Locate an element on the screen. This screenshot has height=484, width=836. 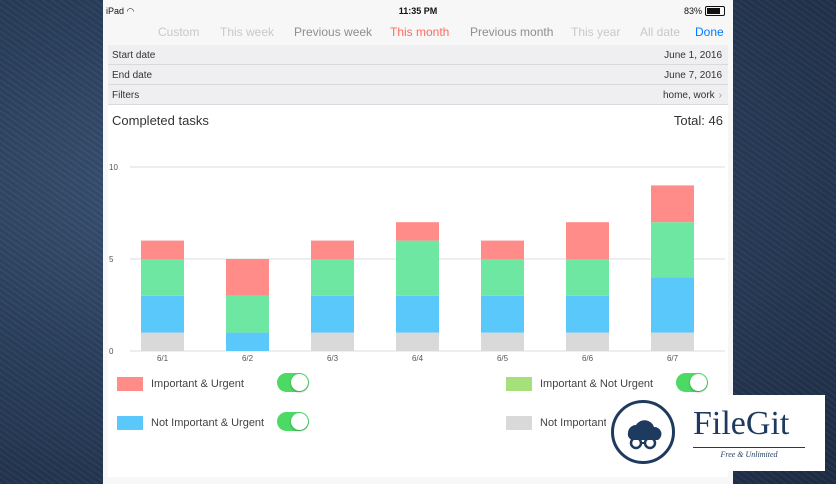
start-date-row: Start date June 1, 2016 is located at coordinates (418, 55).